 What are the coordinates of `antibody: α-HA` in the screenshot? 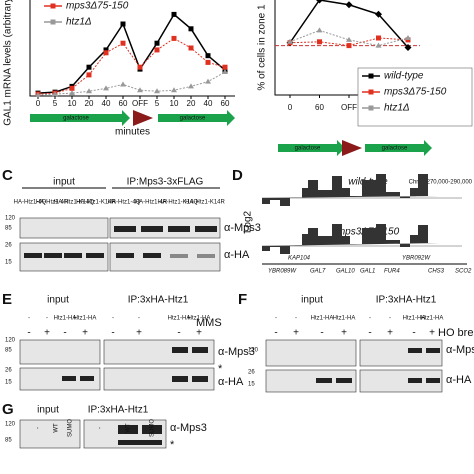 It's located at (237, 255).